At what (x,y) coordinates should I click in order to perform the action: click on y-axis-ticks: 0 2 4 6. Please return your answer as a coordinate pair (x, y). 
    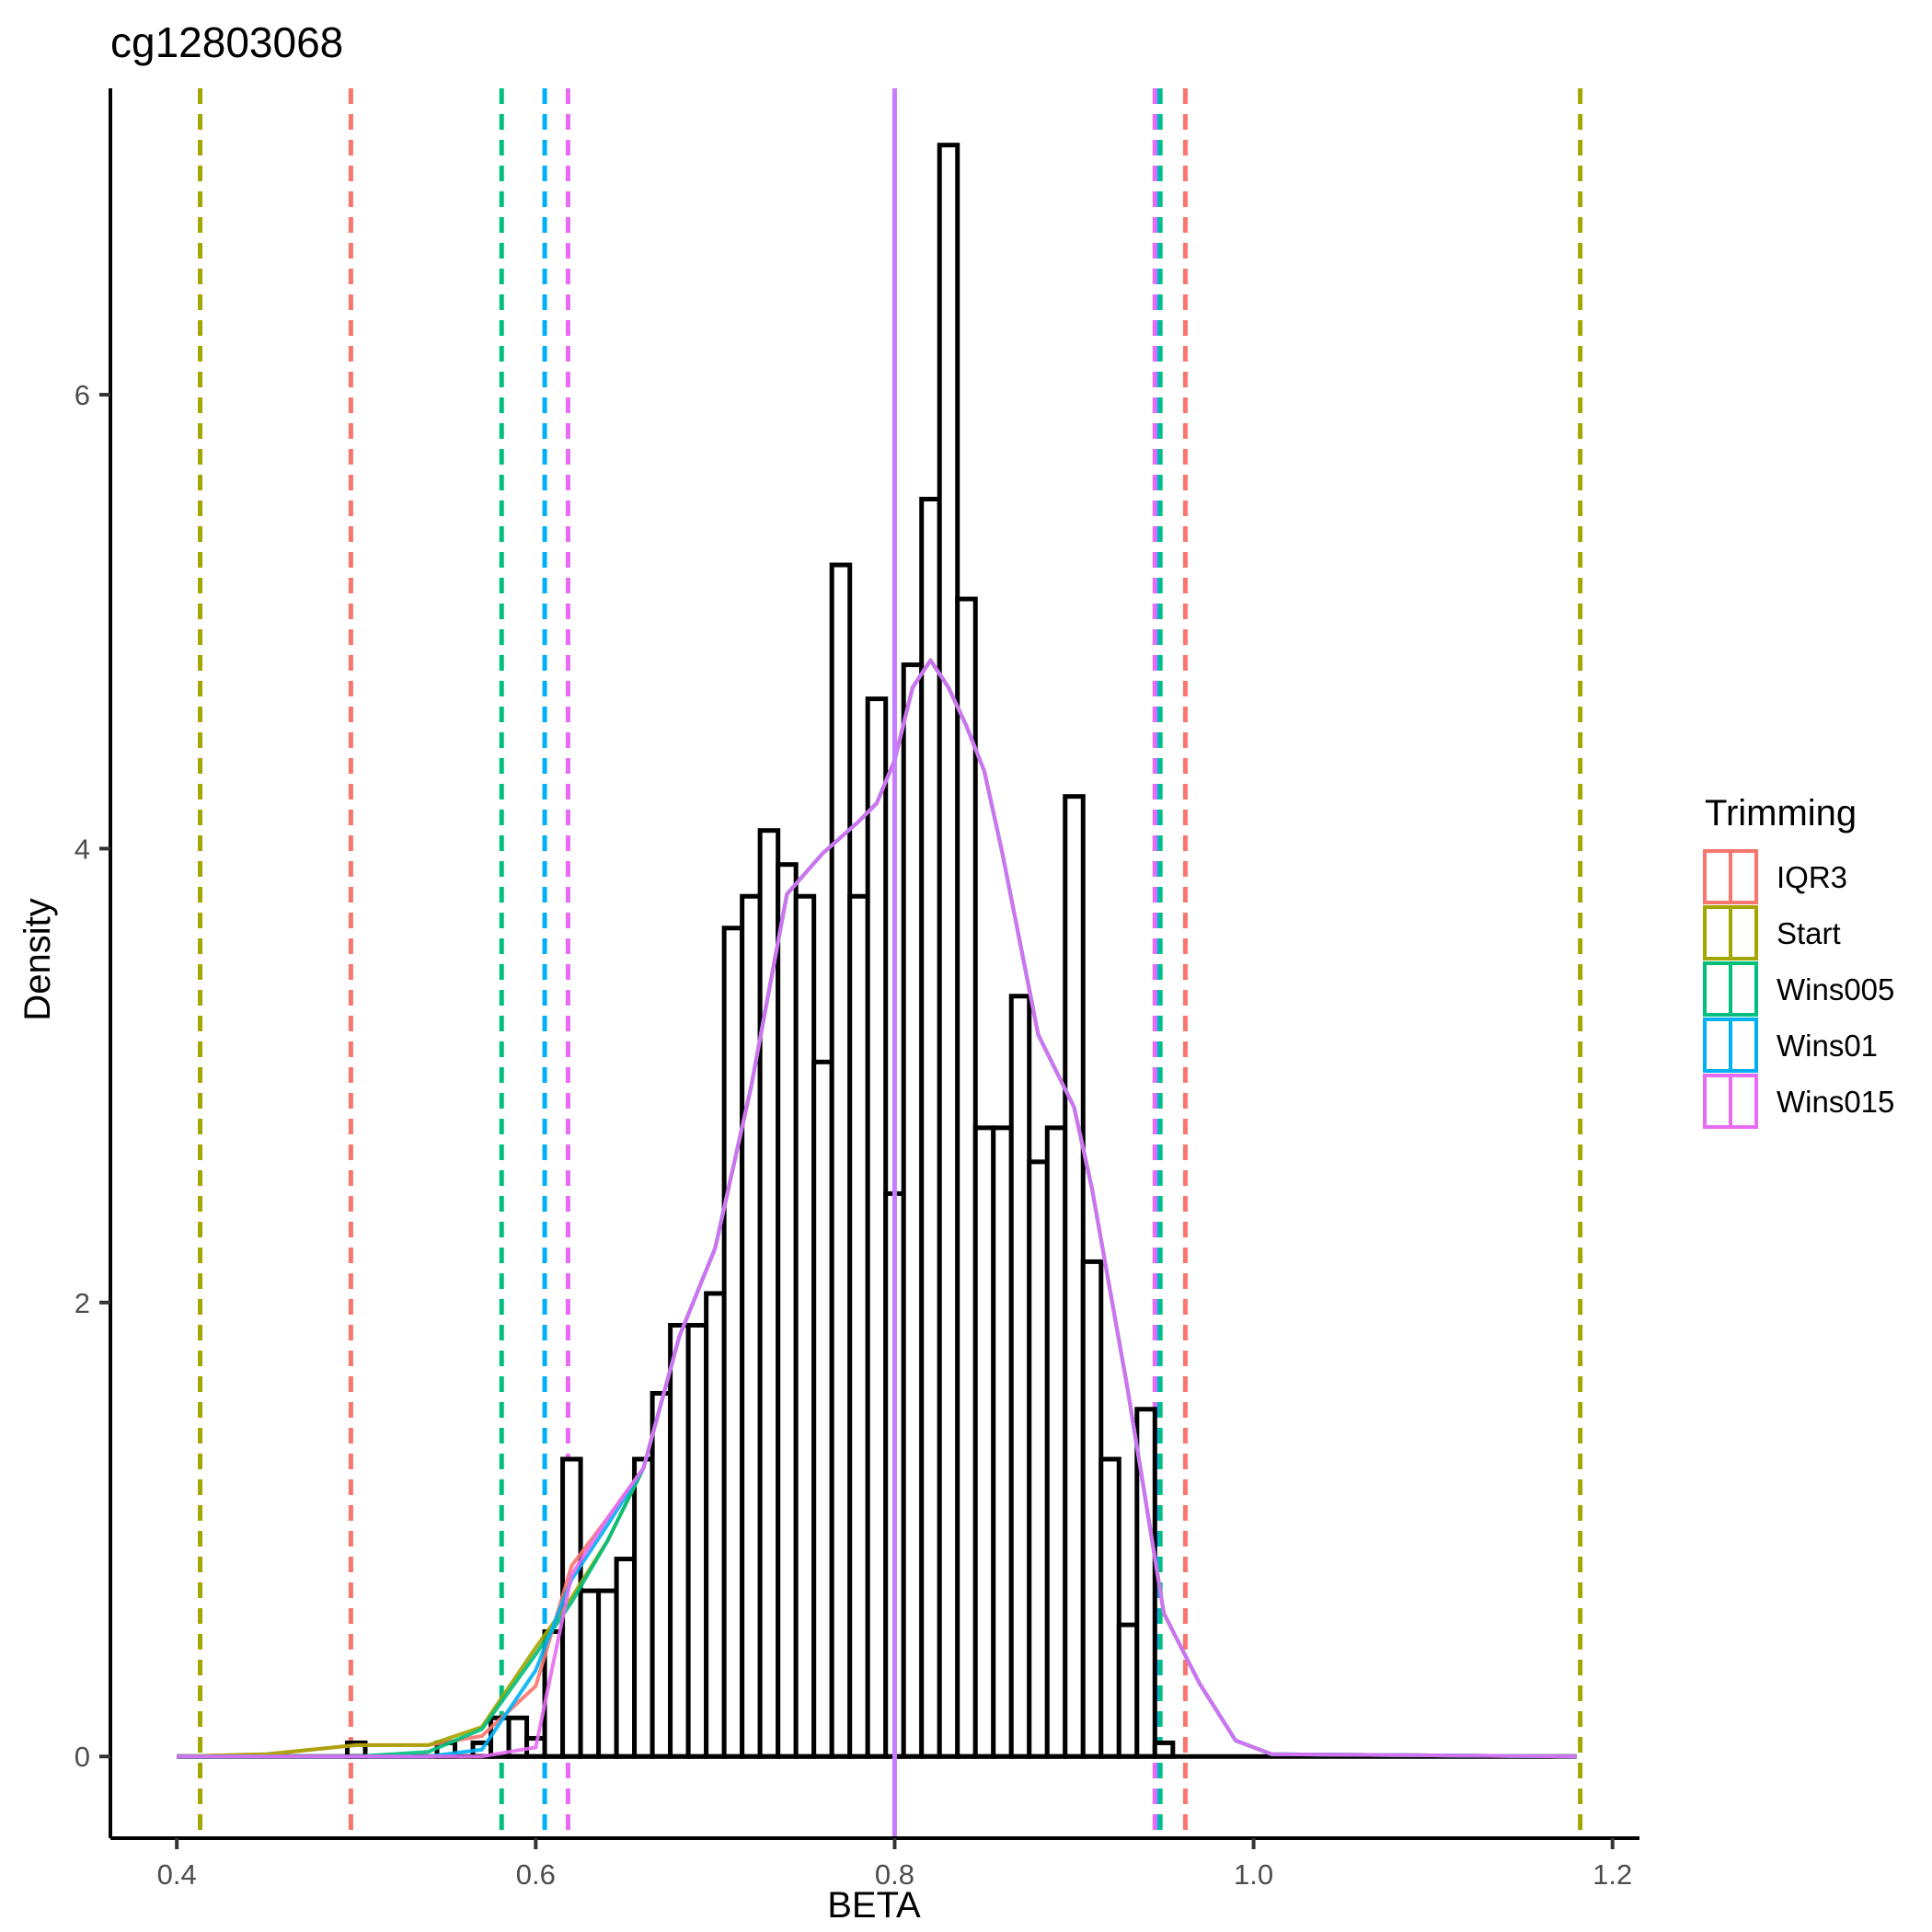
    Looking at the image, I should click on (92, 1076).